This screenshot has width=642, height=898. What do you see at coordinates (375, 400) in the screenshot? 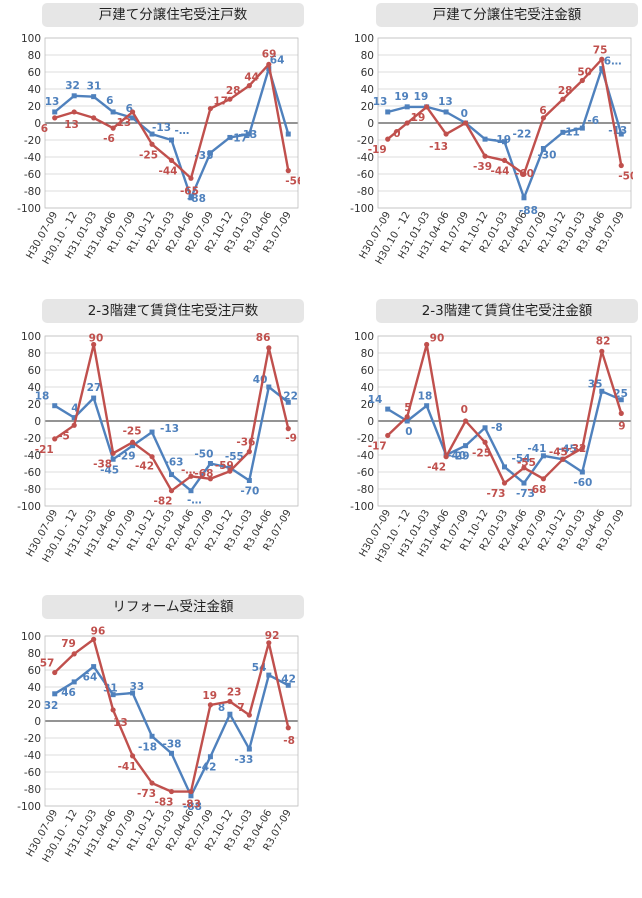
I see `data-label: 14` at bounding box center [375, 400].